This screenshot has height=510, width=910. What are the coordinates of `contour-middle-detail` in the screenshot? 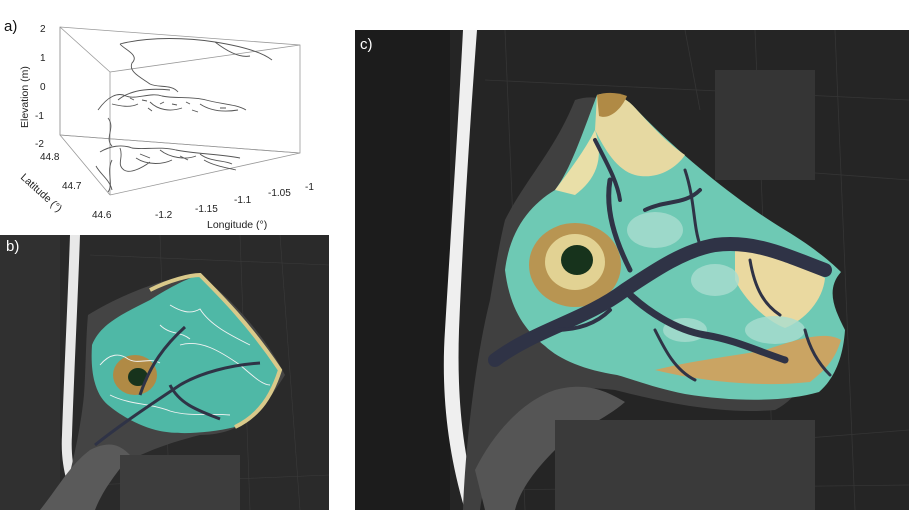 It's located at (177, 105).